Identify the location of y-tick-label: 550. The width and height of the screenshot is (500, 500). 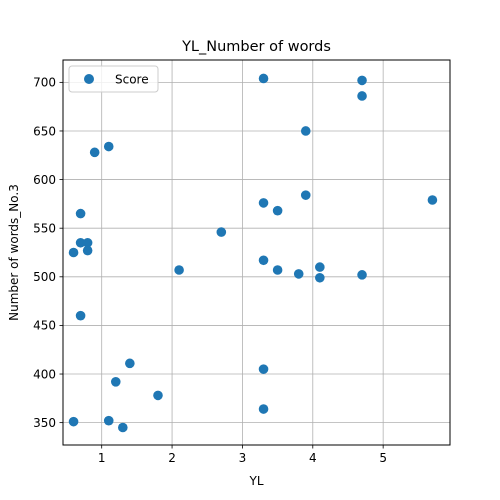
(44, 228).